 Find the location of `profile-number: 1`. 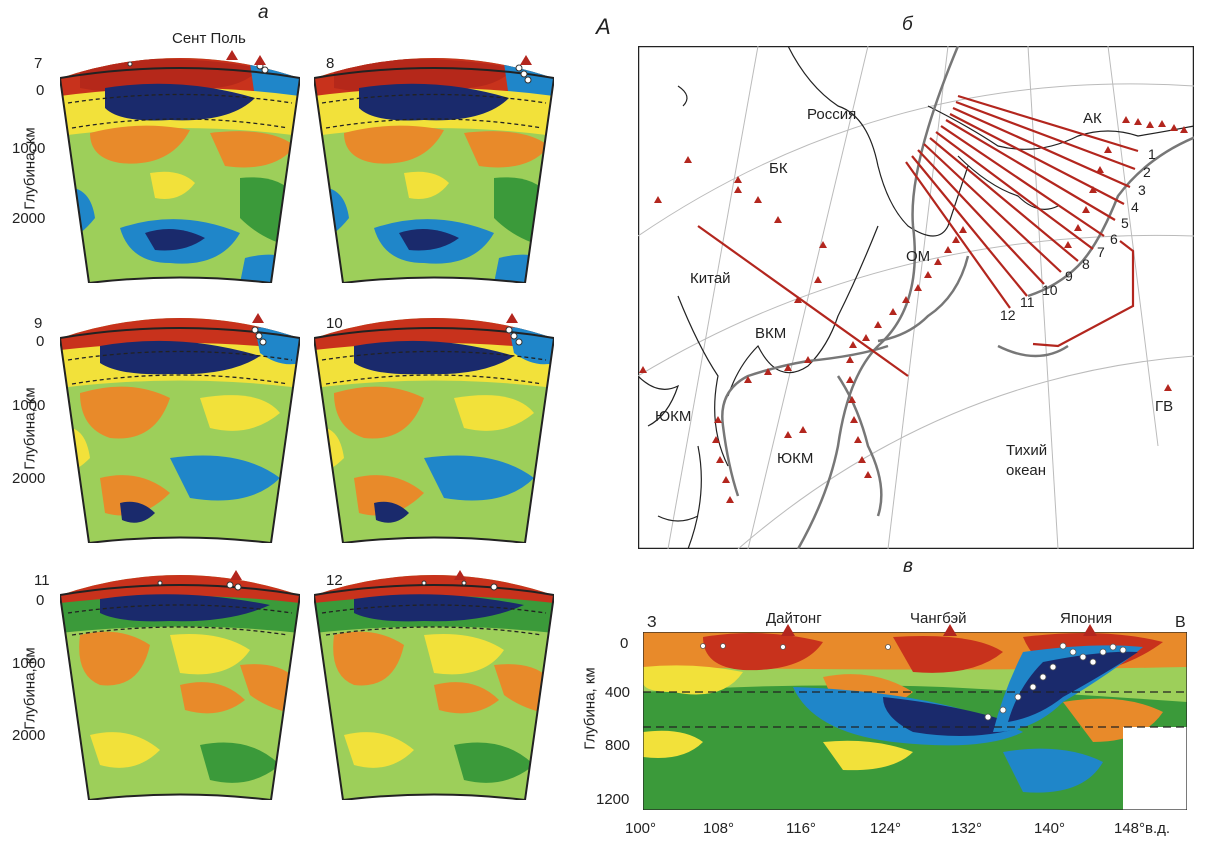

profile-number: 1 is located at coordinates (1152, 154).